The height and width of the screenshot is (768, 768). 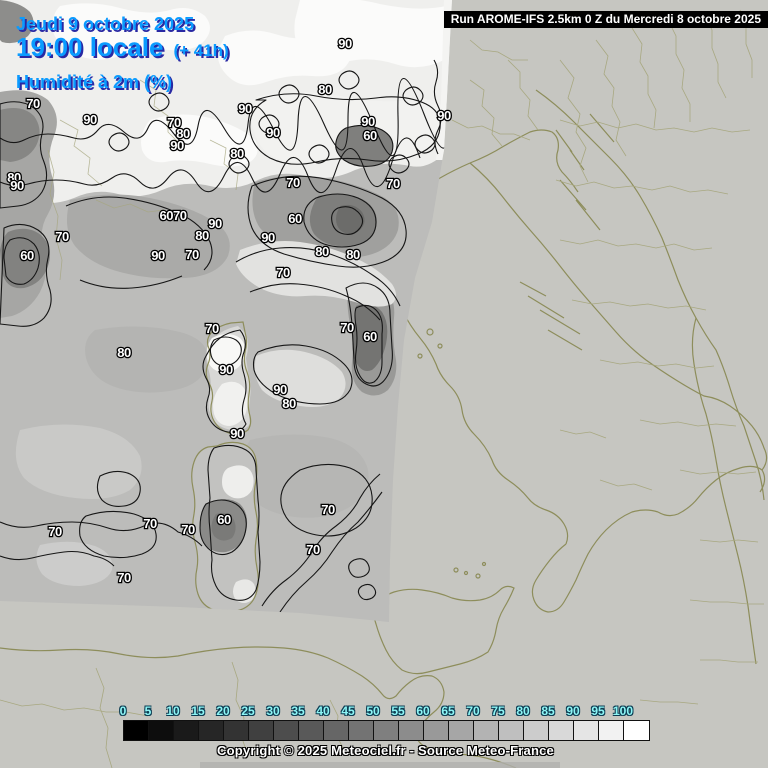 I want to click on legend-tick-label: 65, so click(x=448, y=711).